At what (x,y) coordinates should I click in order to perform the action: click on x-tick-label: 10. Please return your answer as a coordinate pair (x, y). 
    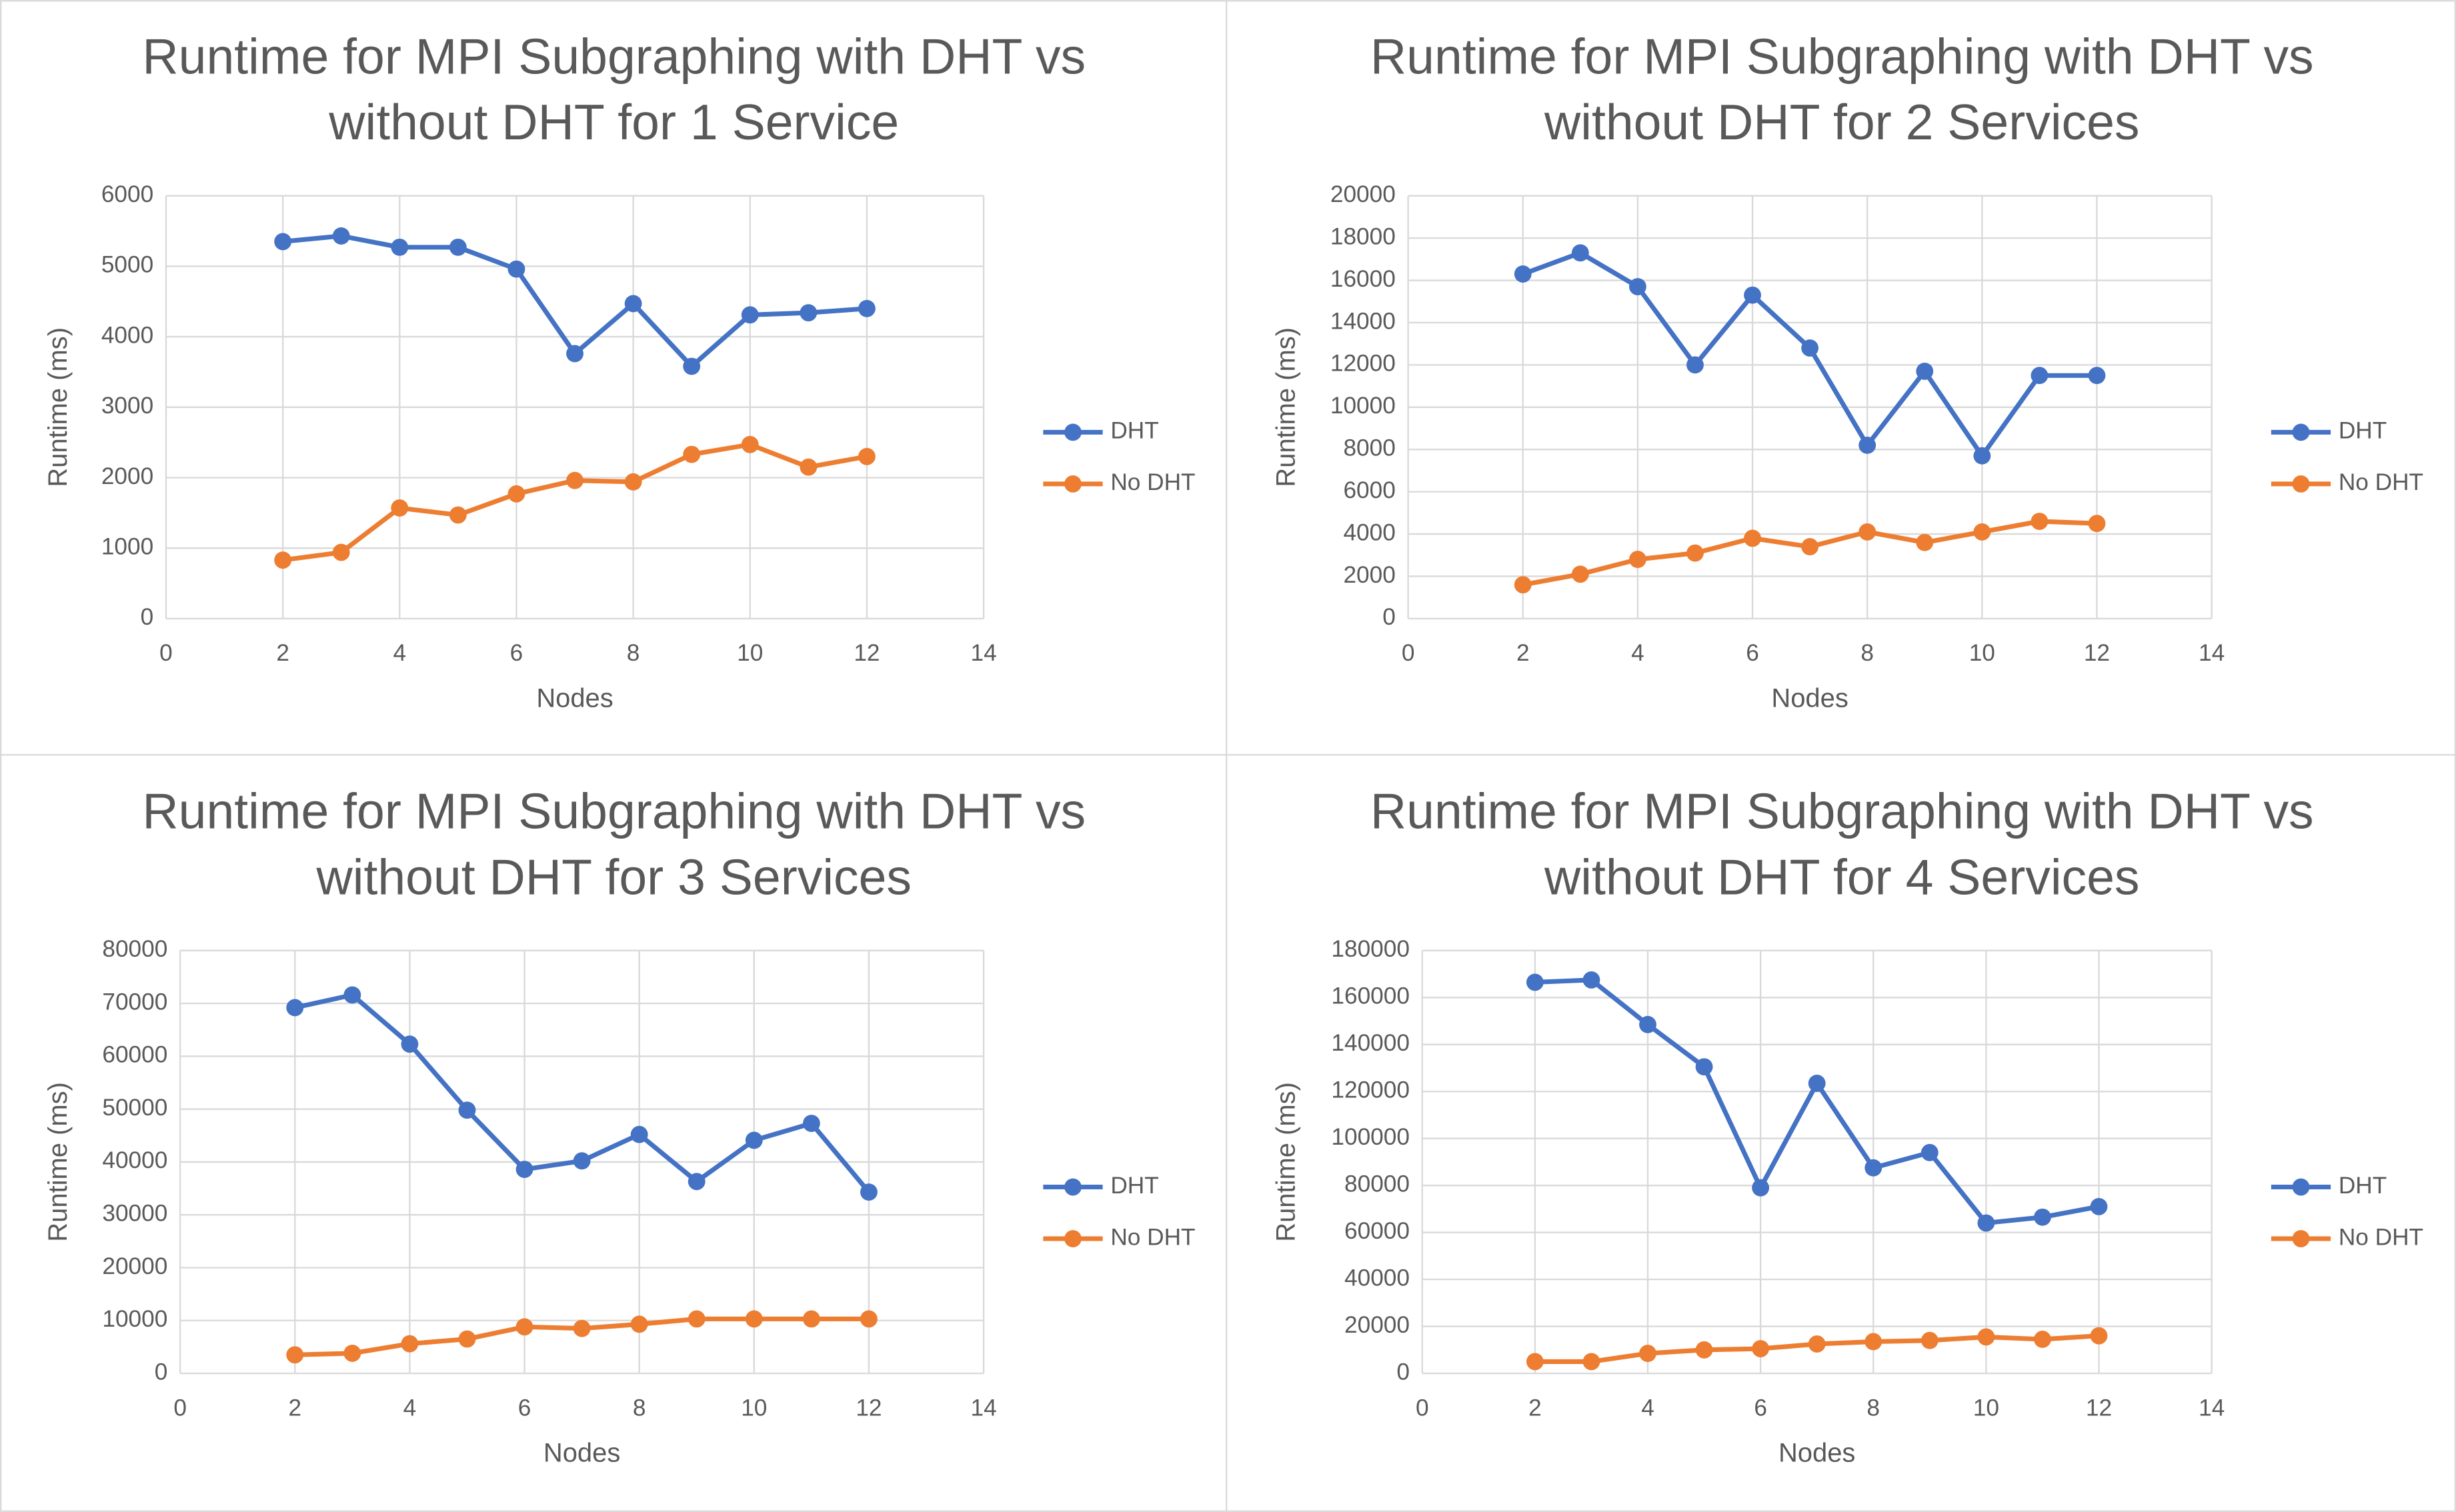
    Looking at the image, I should click on (750, 653).